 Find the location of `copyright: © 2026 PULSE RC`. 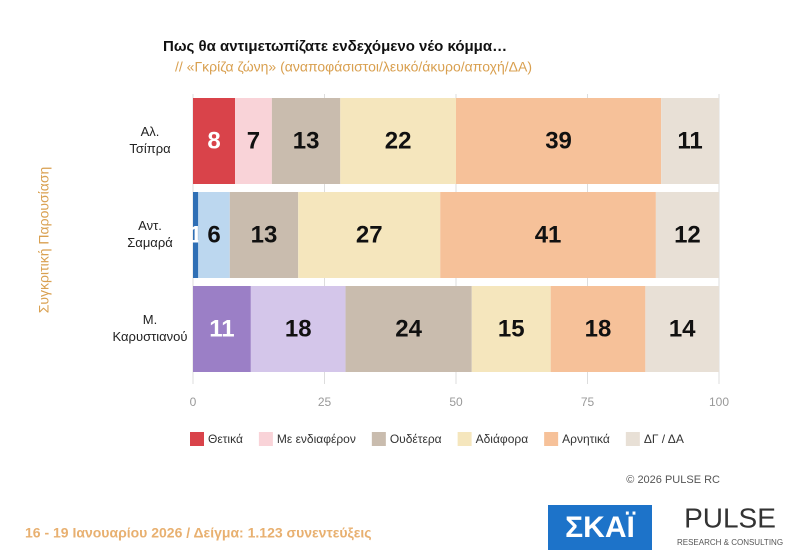

copyright: © 2026 PULSE RC is located at coordinates (673, 480).